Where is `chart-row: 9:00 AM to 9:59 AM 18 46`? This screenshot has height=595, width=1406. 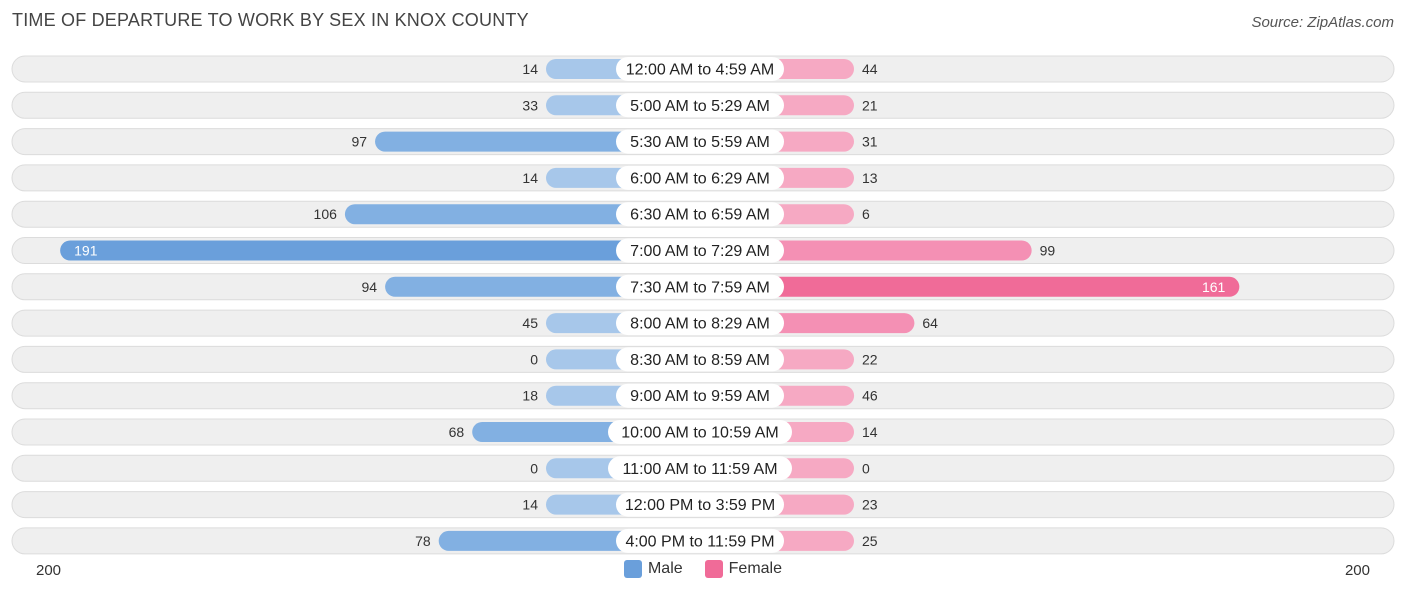
chart-row: 9:00 AM to 9:59 AM 18 46 is located at coordinates (703, 396).